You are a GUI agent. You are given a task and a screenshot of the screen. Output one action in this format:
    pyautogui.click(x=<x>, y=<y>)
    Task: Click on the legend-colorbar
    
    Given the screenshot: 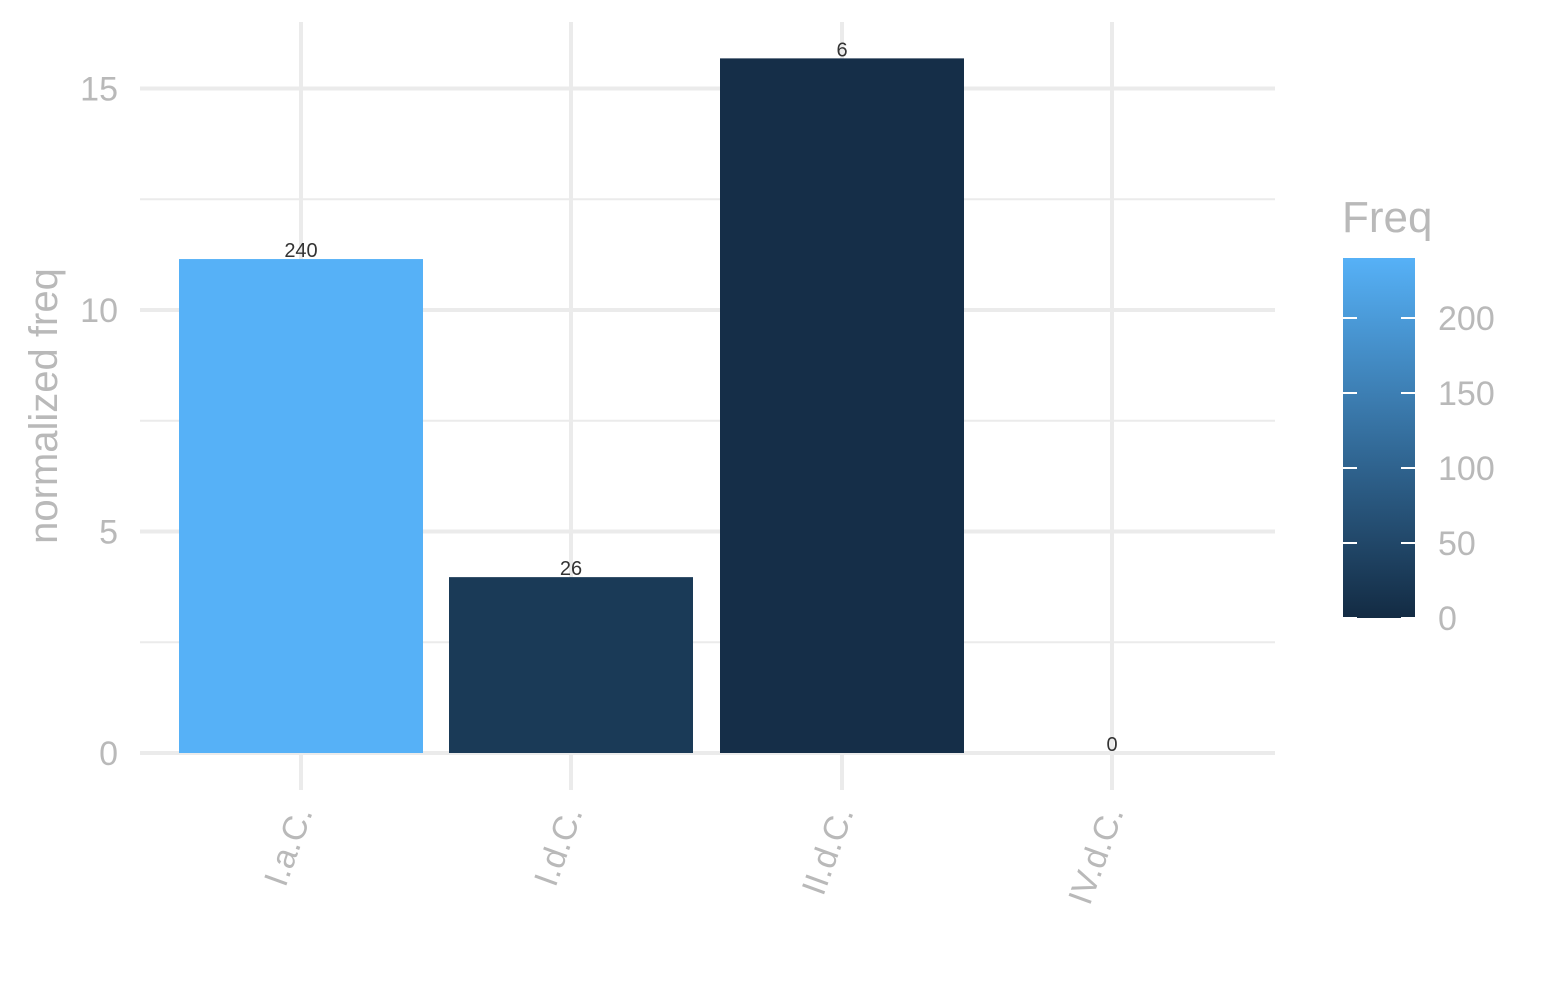 What is the action you would take?
    pyautogui.click(x=1379, y=438)
    